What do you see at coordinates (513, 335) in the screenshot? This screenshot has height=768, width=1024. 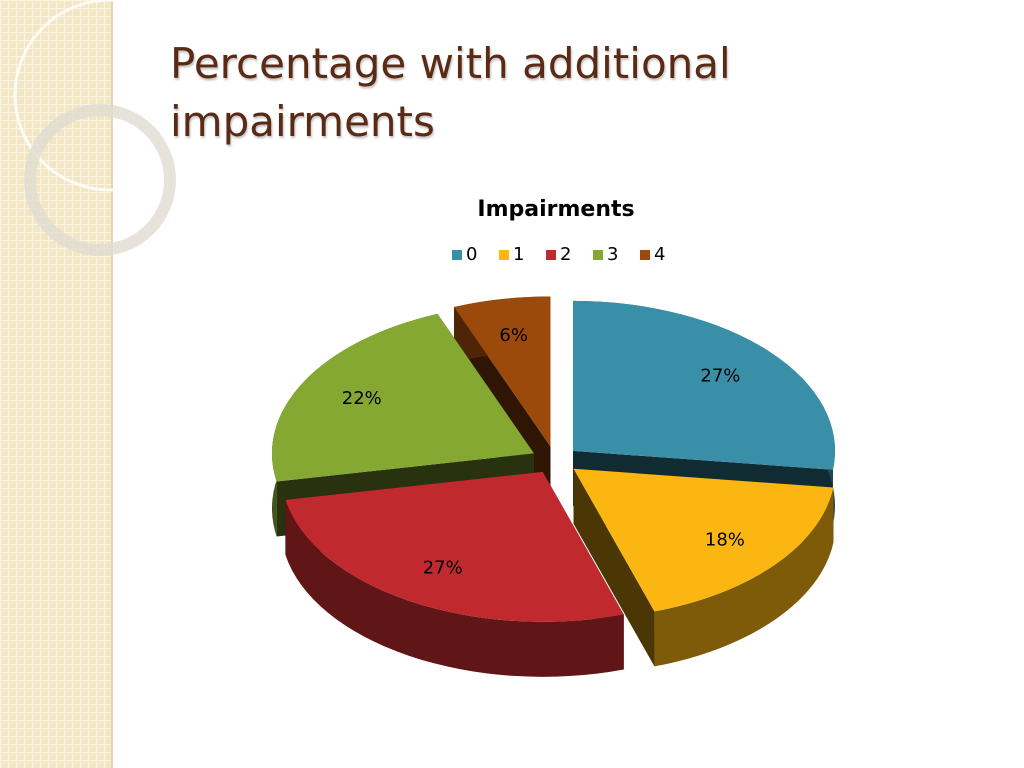 I see `value-label: 6%` at bounding box center [513, 335].